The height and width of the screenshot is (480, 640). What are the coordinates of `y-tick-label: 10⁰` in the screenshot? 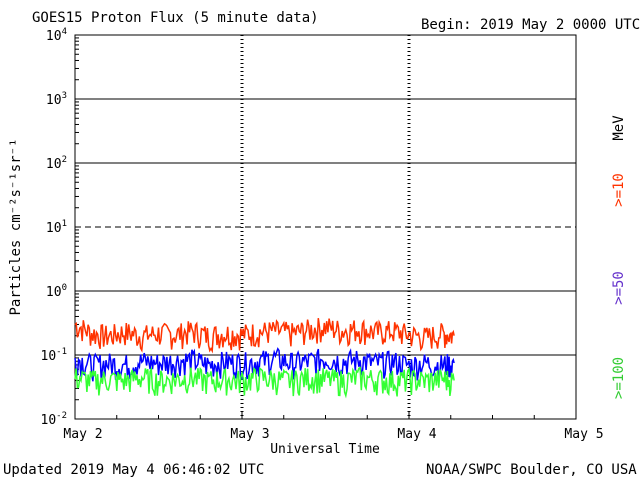 It's located at (56, 291).